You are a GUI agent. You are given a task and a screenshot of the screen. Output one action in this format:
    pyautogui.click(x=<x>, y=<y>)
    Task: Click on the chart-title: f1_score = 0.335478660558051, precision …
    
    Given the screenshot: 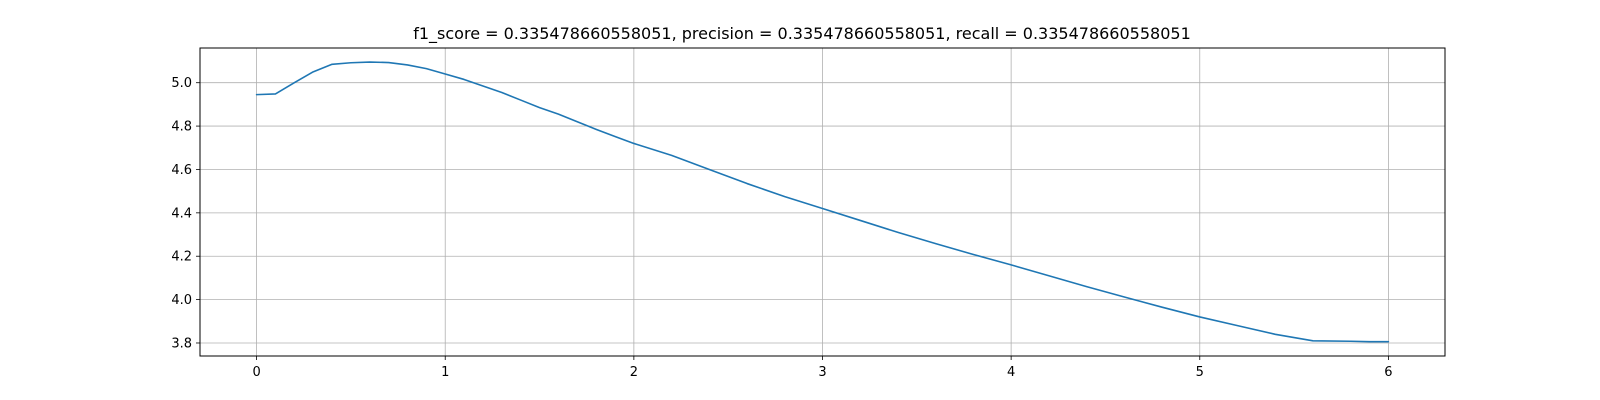 What is the action you would take?
    pyautogui.click(x=802, y=34)
    